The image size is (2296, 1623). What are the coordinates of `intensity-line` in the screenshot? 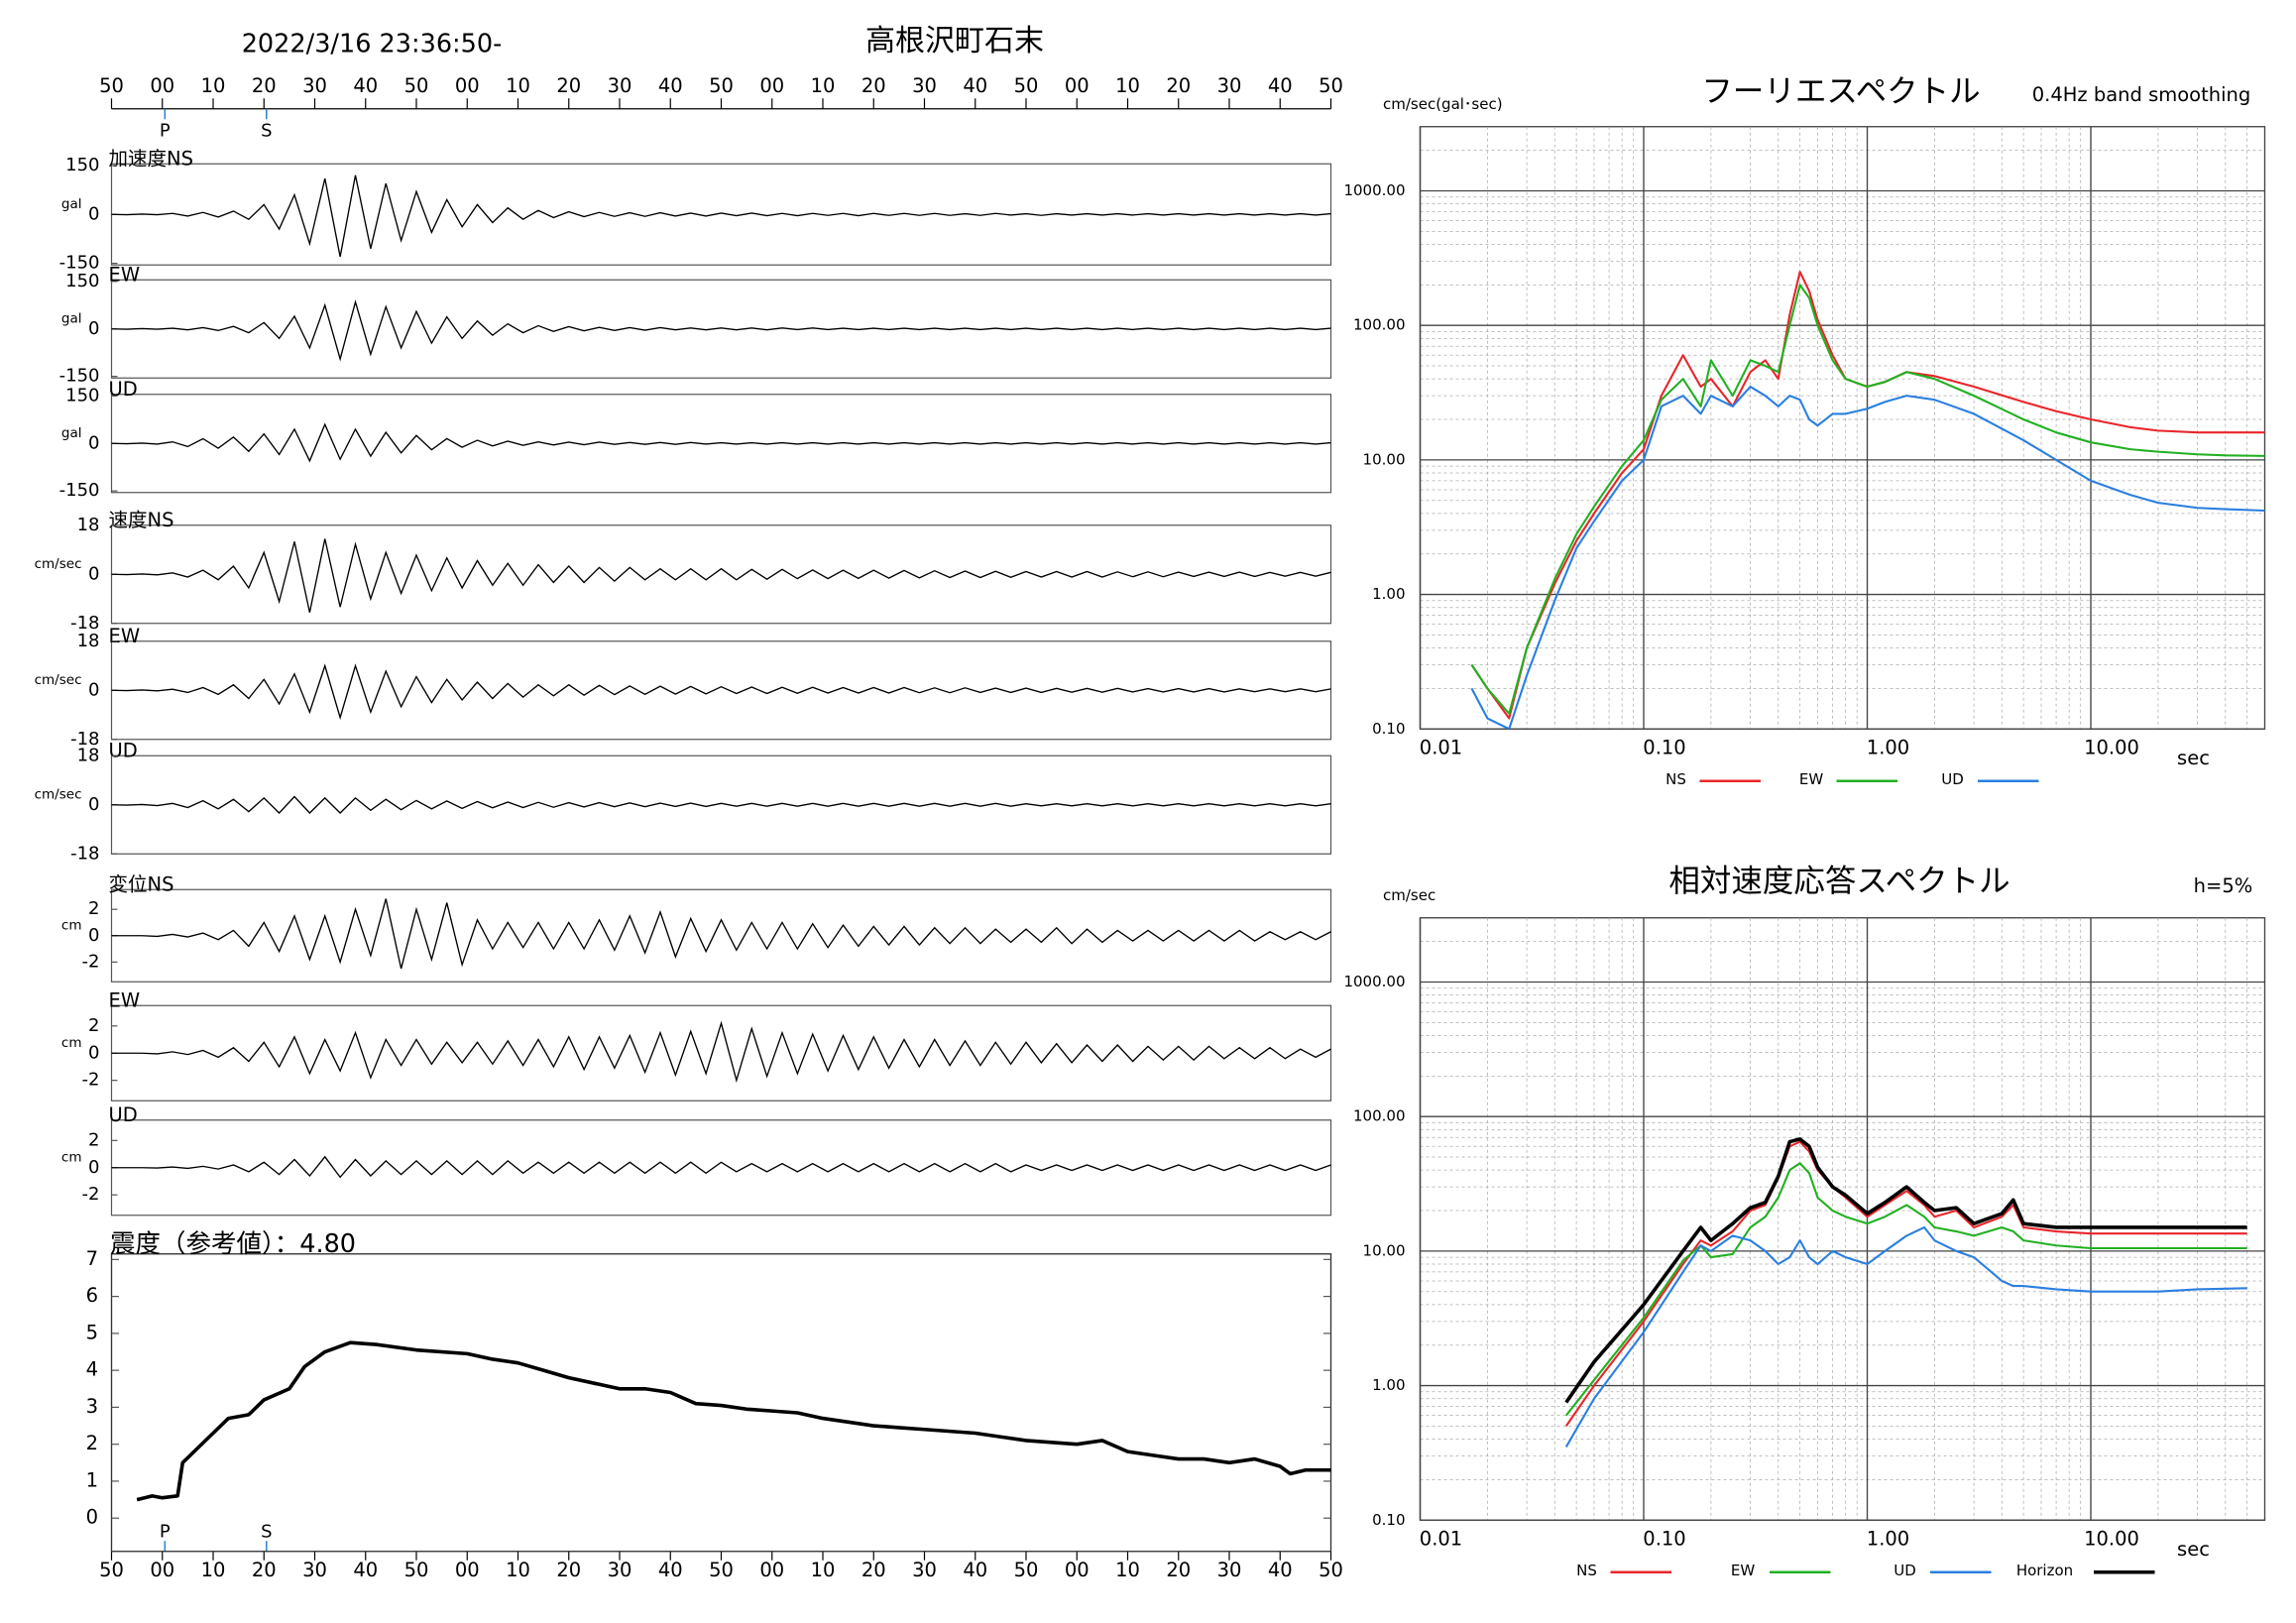 It's located at (734, 1421).